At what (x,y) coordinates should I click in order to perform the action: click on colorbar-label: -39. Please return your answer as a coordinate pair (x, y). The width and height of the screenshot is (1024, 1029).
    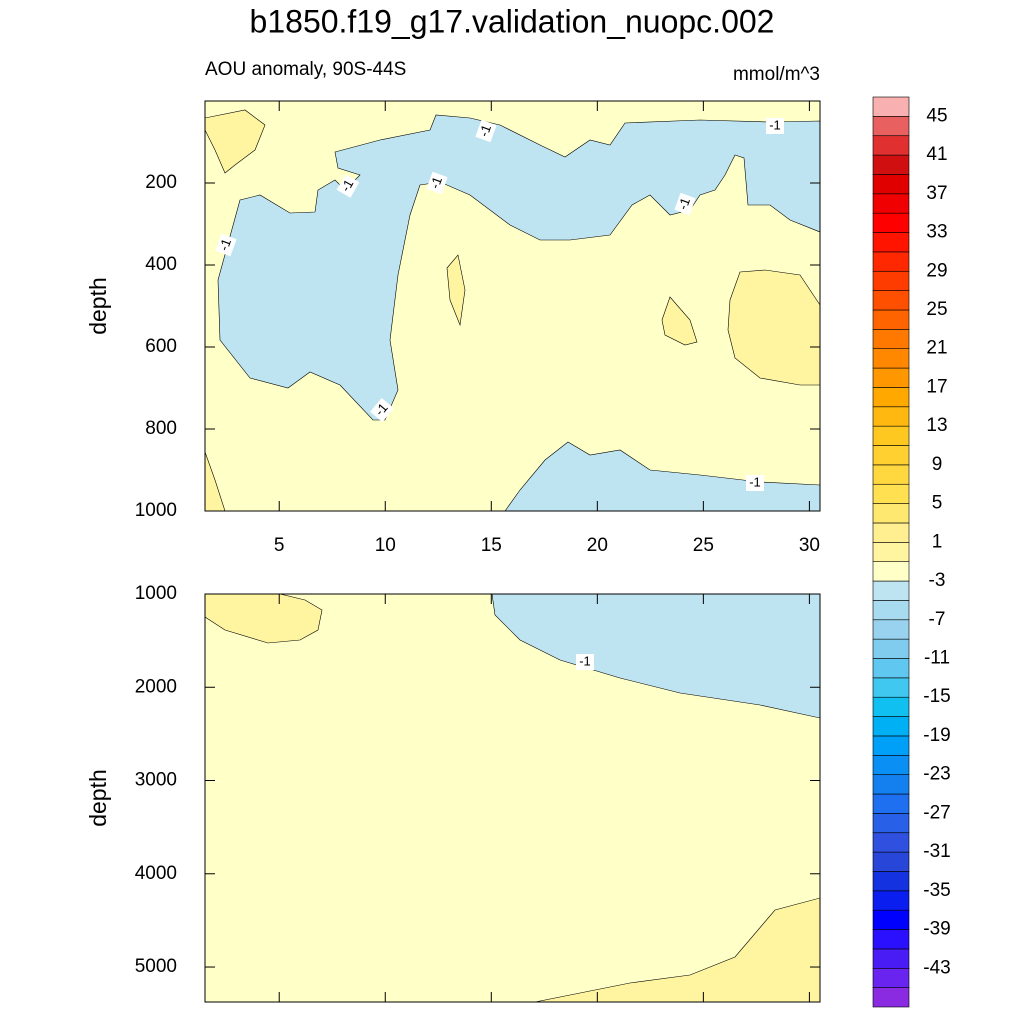
    Looking at the image, I should click on (936, 929).